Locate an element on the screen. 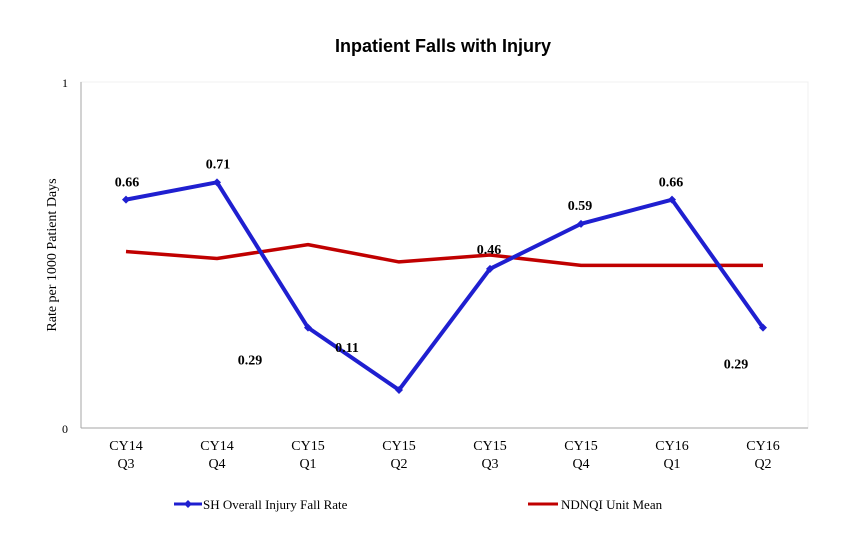 The image size is (849, 543). legend-item-ndnqi-mean: NDNQI Unit Mean is located at coordinates (595, 504).